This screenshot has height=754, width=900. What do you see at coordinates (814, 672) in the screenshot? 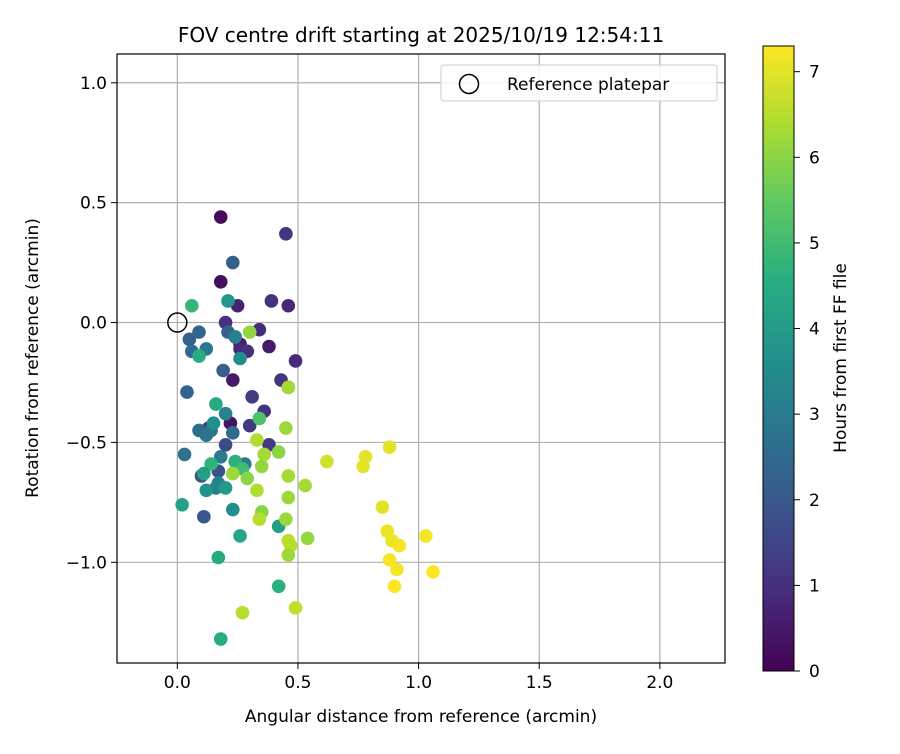
I see `colorbar-tick-label: 0` at bounding box center [814, 672].